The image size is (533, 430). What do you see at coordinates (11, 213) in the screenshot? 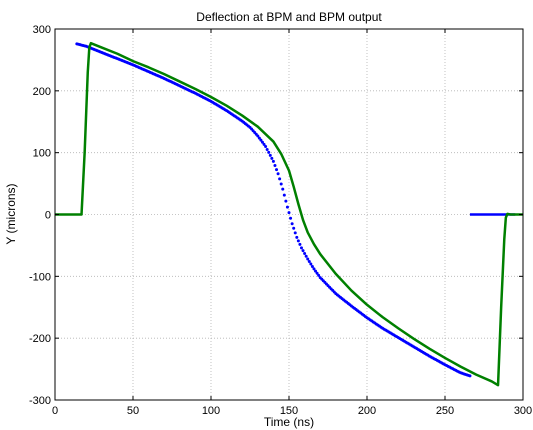
I see `y-axis-label: Y (microns)` at bounding box center [11, 213].